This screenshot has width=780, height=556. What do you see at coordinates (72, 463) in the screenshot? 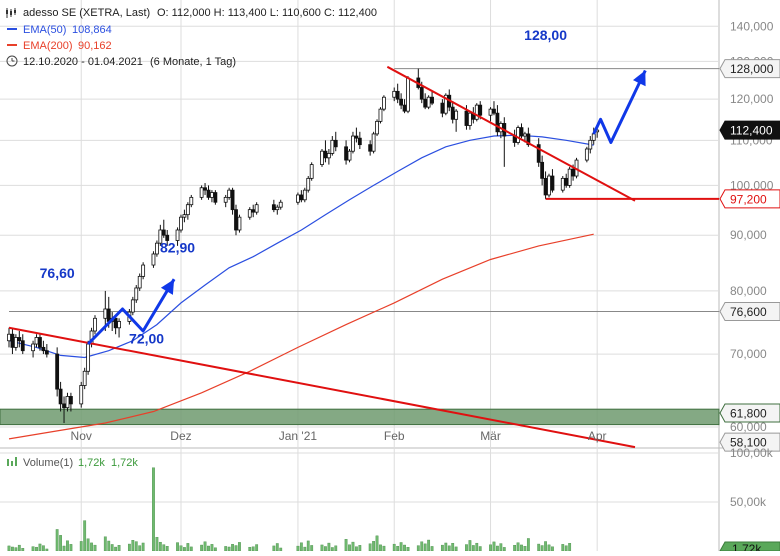
I see `volume-header: Volume(1) 1,72k 1,72k` at bounding box center [72, 463].